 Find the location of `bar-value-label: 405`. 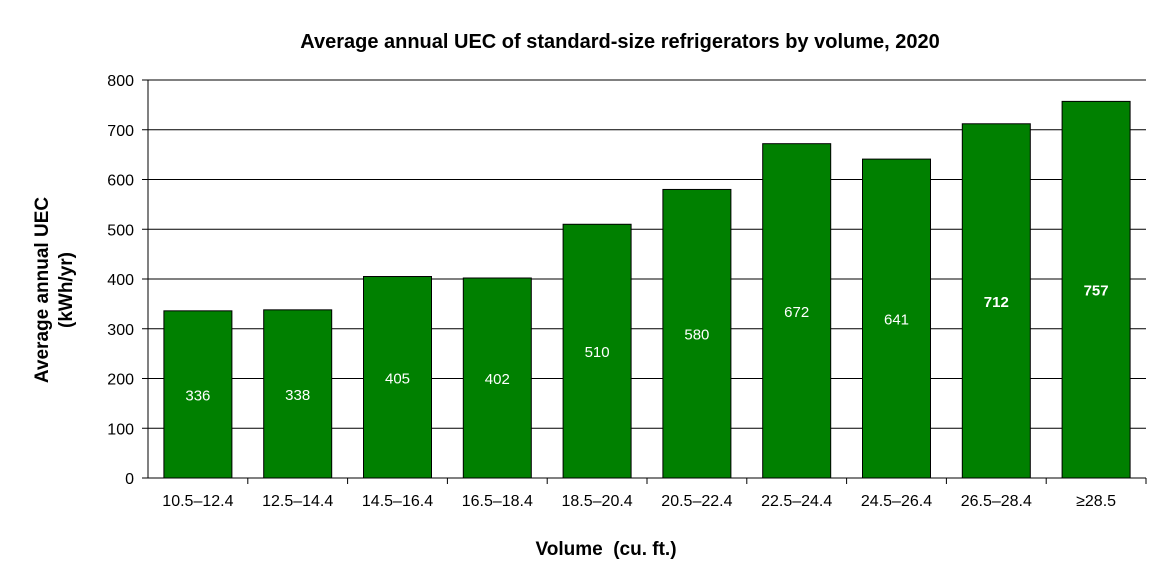

bar-value-label: 405 is located at coordinates (397, 378).